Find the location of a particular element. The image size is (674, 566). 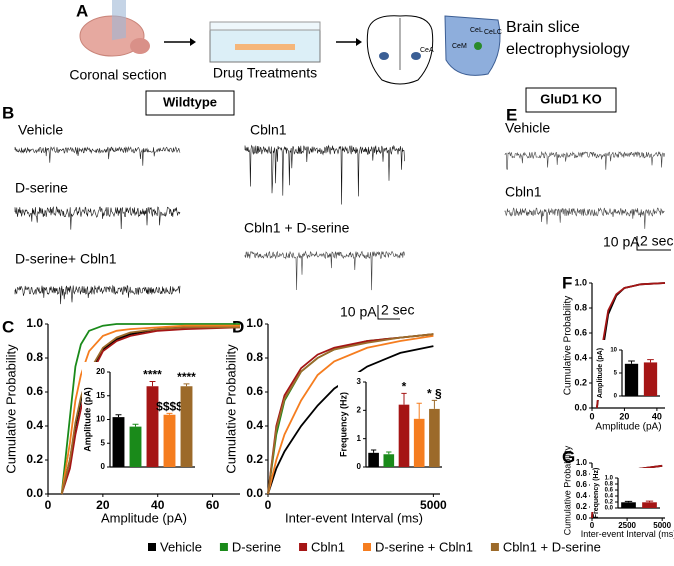

trace-label: D-serine is located at coordinates (41, 188).